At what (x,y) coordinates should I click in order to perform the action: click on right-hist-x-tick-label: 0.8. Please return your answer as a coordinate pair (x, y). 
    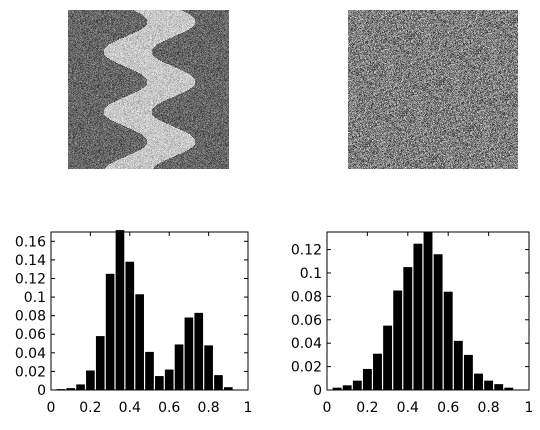
    Looking at the image, I should click on (488, 408).